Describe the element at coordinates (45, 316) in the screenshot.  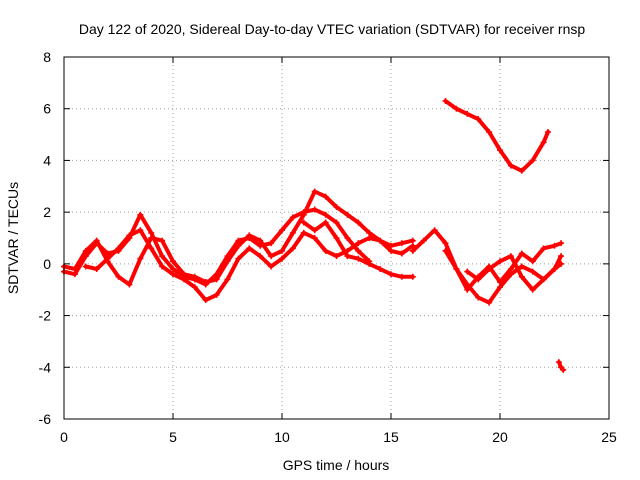
I see `y-tick-label: -2` at that location.